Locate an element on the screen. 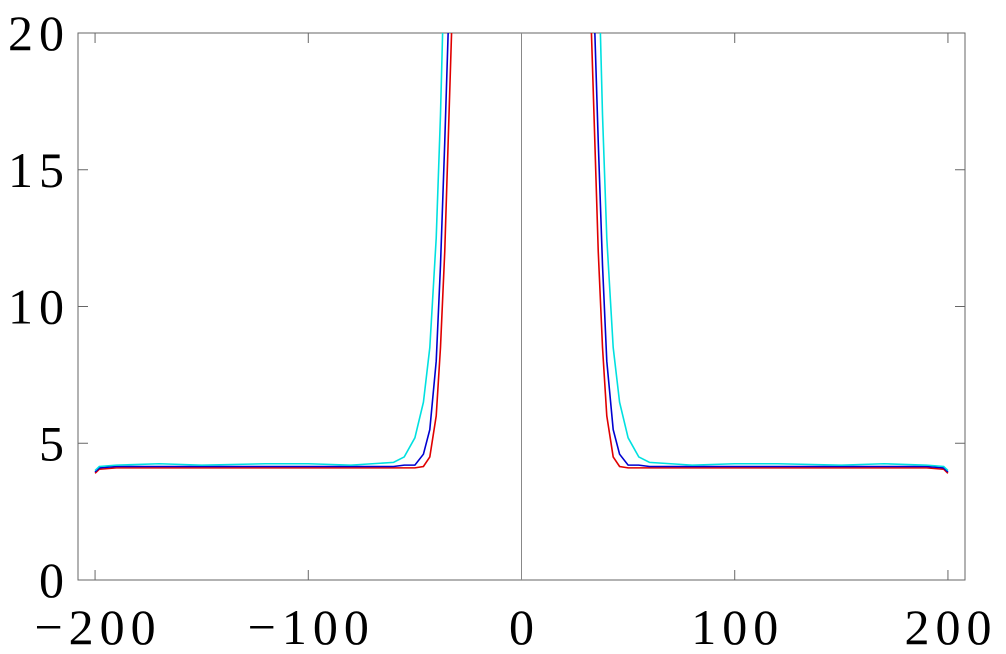 The height and width of the screenshot is (654, 1006). y-tick-label: 5 is located at coordinates (54, 443).